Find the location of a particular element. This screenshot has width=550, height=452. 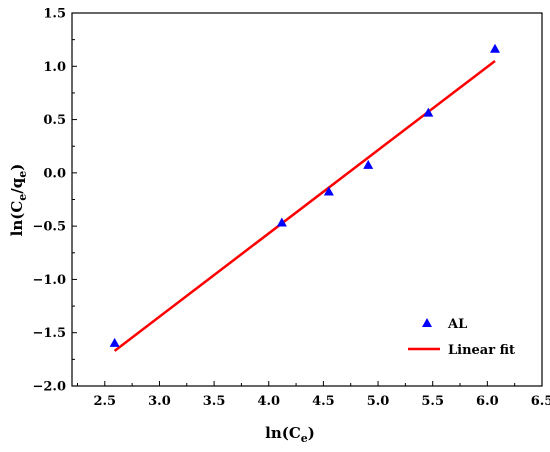

y-tick-label: −1.0 is located at coordinates (49, 280).